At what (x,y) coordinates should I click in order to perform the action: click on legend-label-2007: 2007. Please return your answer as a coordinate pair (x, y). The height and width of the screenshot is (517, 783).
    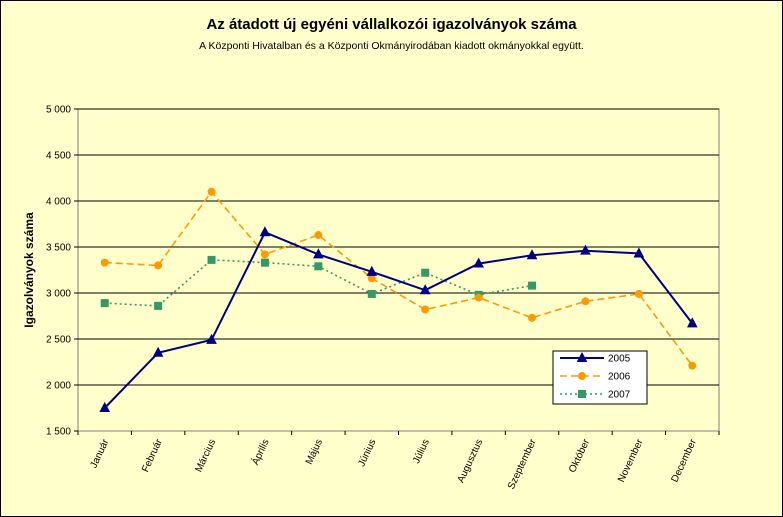
    Looking at the image, I should click on (619, 395).